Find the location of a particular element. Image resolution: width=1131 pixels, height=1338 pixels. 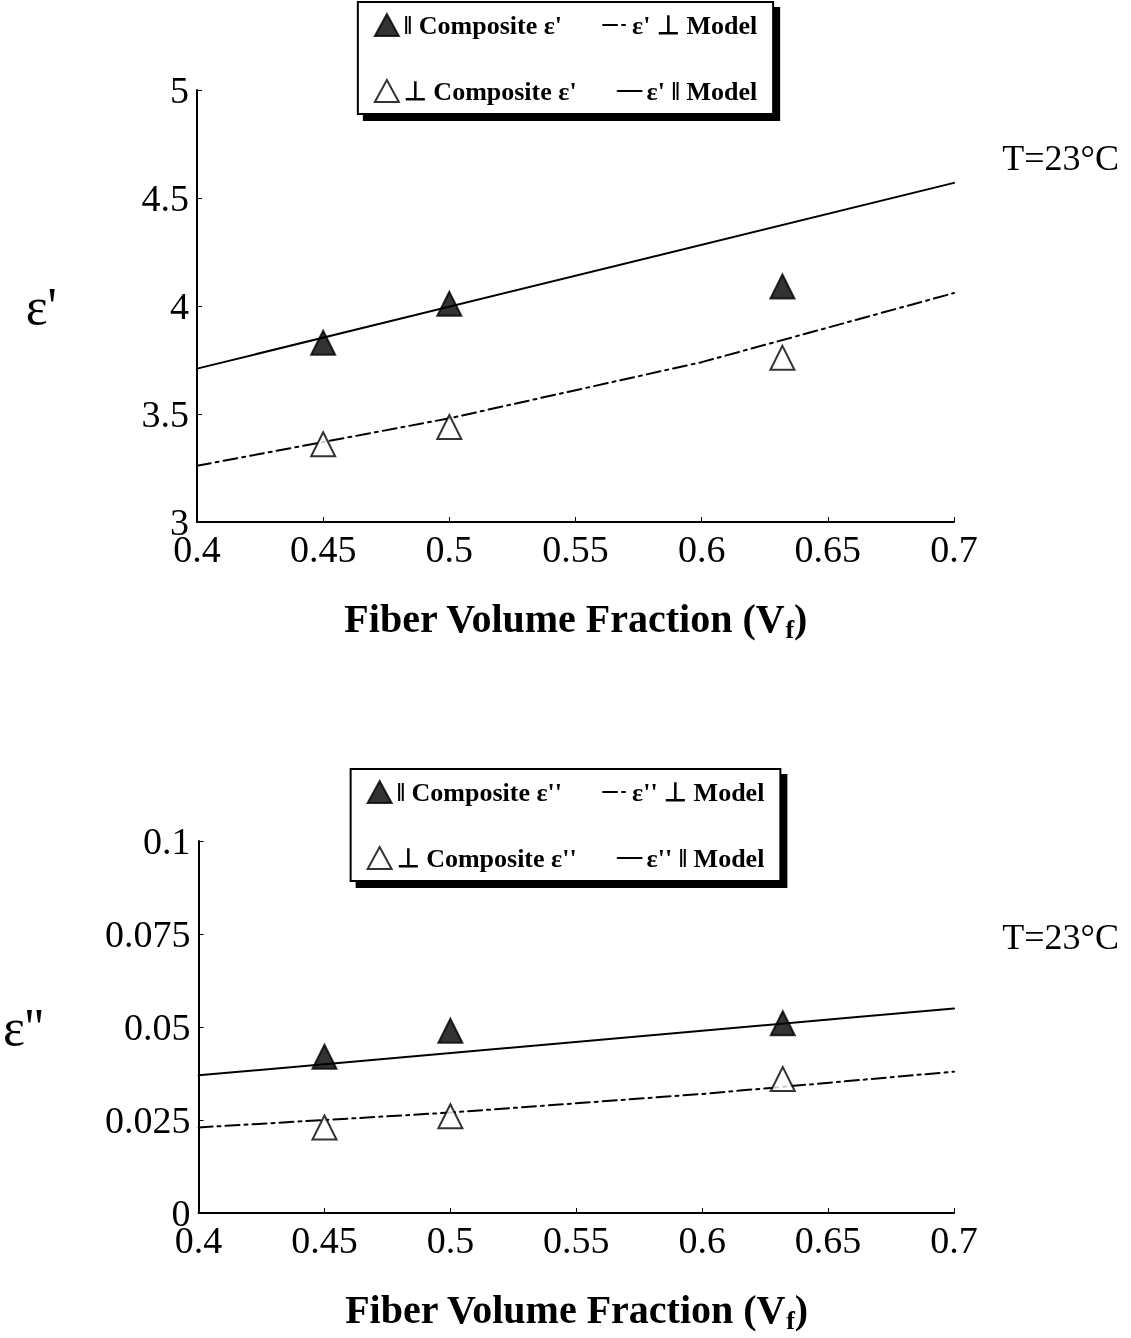

y-tick-label: 3.5 is located at coordinates (165, 414).